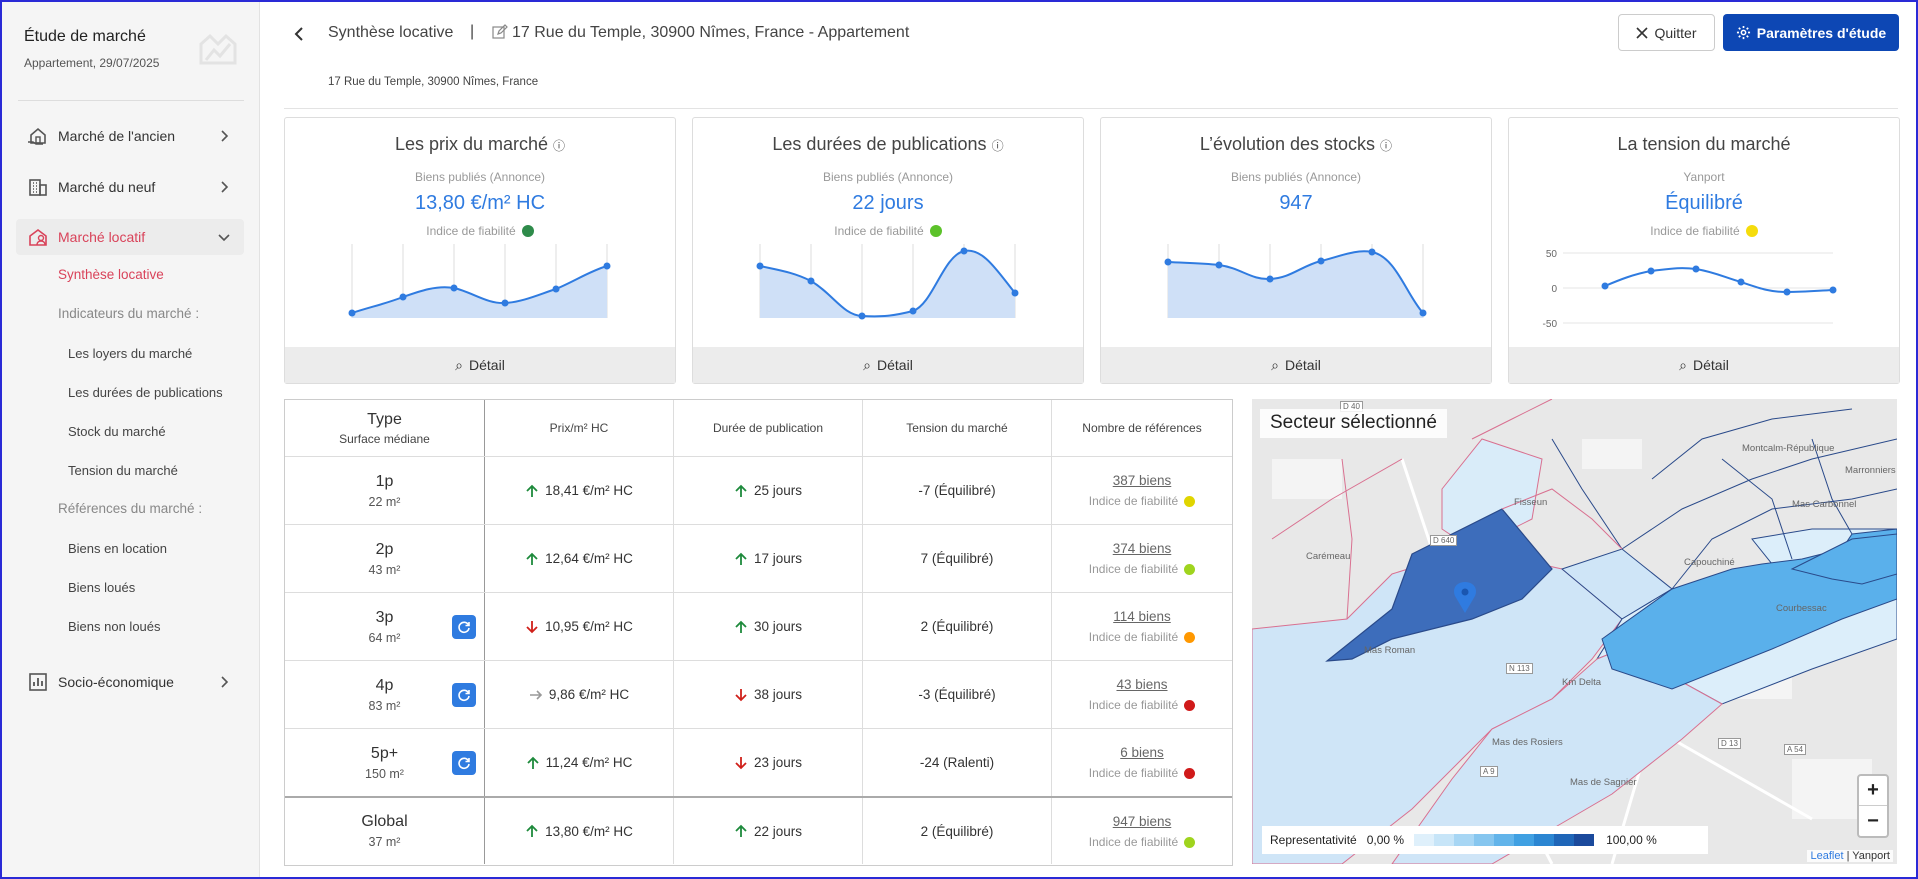 This screenshot has height=879, width=1918. What do you see at coordinates (102, 587) in the screenshot?
I see `subnav-biens-loues: Biens loués` at bounding box center [102, 587].